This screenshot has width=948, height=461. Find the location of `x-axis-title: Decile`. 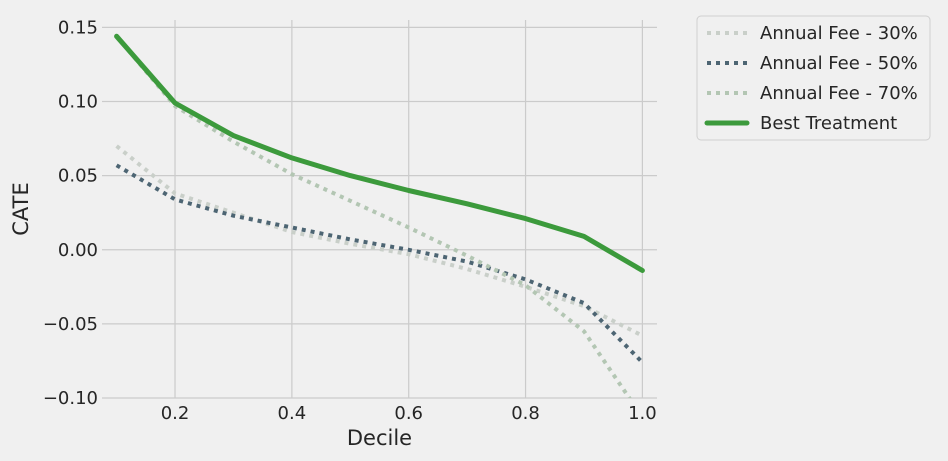

x-axis-title: Decile is located at coordinates (379, 438).